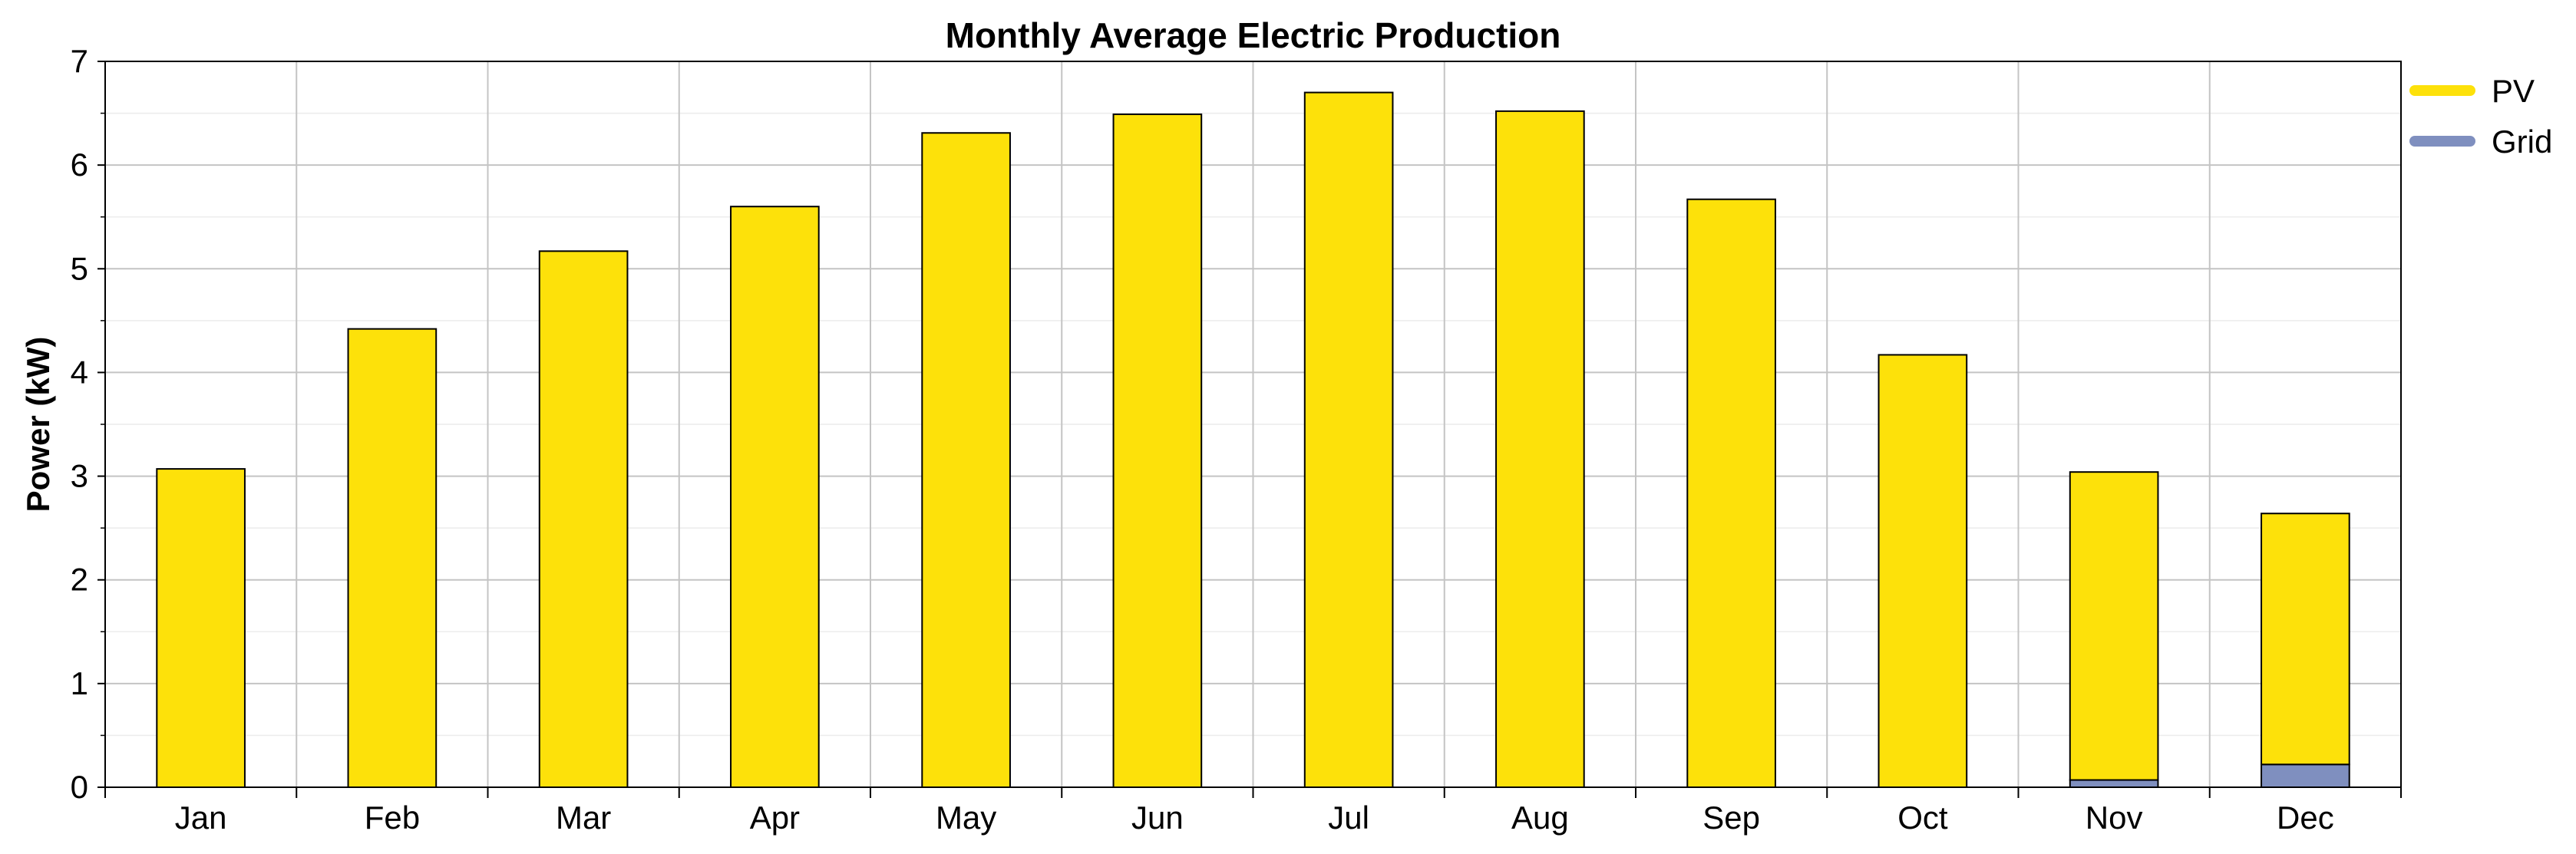 The image size is (2576, 854). What do you see at coordinates (966, 460) in the screenshot?
I see `bar-pv-may` at bounding box center [966, 460].